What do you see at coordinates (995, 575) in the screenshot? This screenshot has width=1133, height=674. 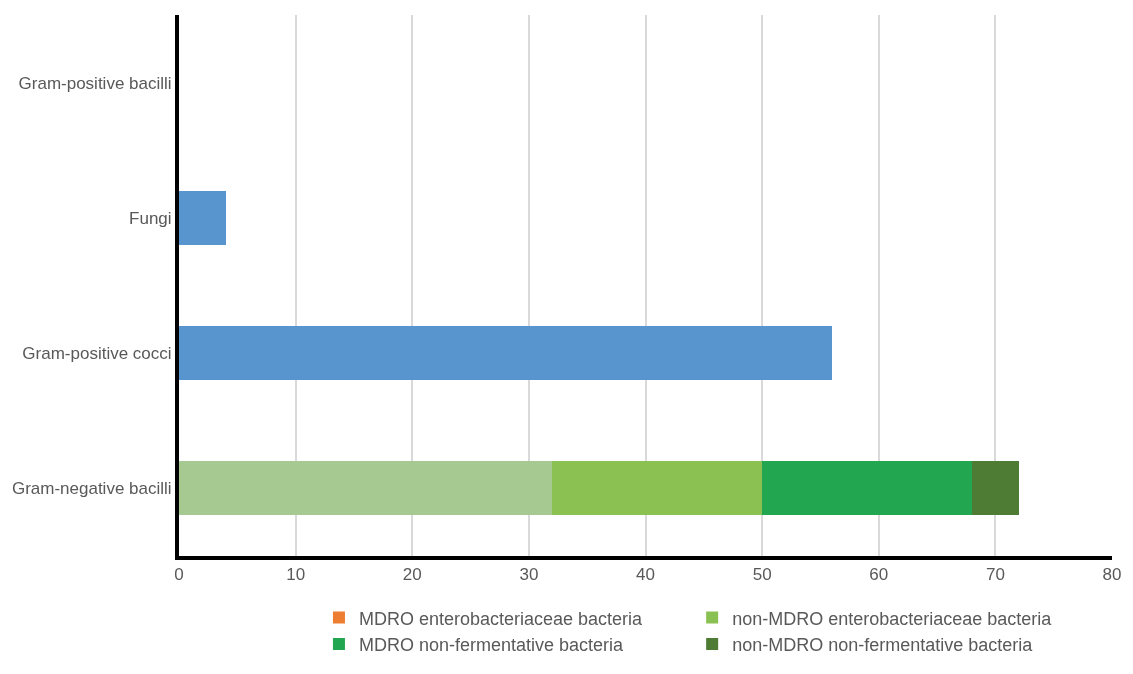 I see `x-tick-label: 70` at bounding box center [995, 575].